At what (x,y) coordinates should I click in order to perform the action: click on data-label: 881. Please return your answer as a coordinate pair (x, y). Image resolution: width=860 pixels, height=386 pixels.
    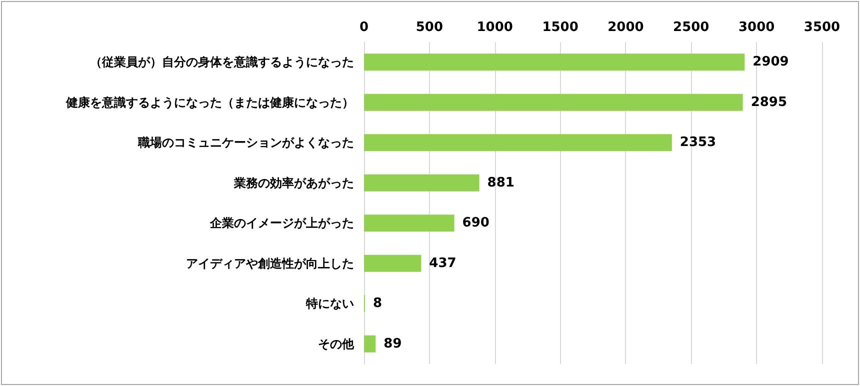
    Looking at the image, I should click on (500, 182).